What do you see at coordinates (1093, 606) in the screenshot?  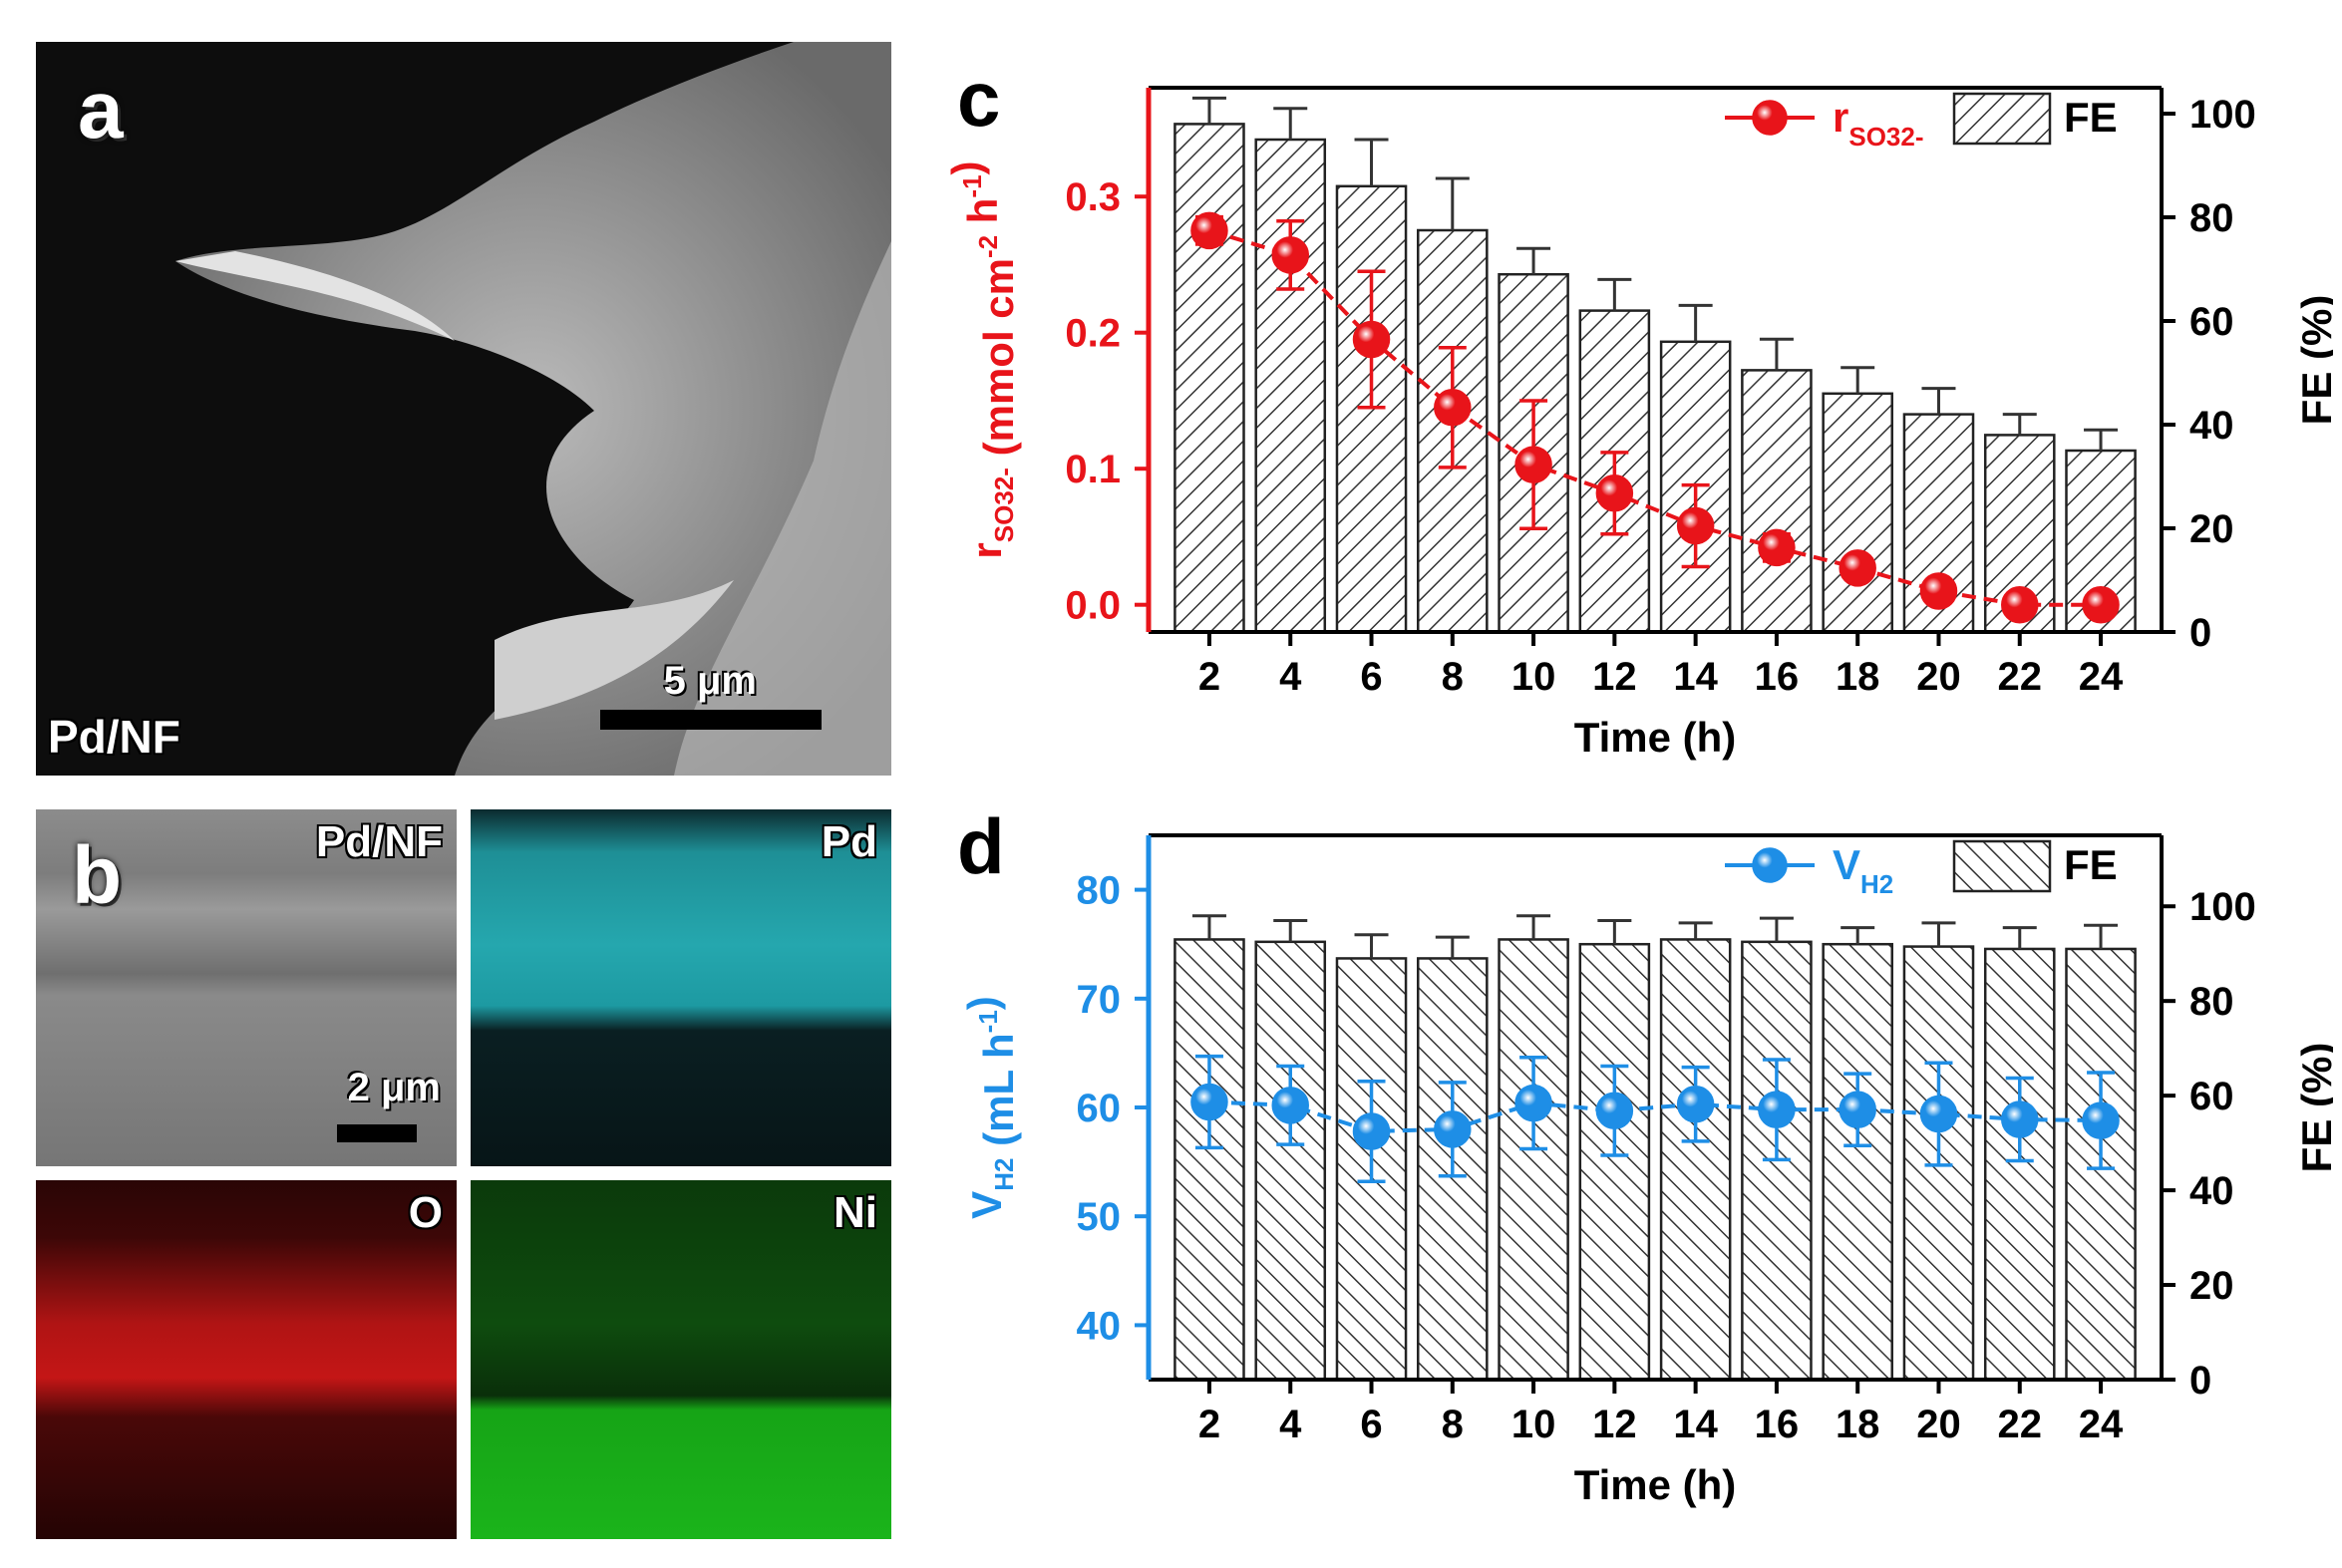 I see `y-left-tick-label-0.0: 0.0` at bounding box center [1093, 606].